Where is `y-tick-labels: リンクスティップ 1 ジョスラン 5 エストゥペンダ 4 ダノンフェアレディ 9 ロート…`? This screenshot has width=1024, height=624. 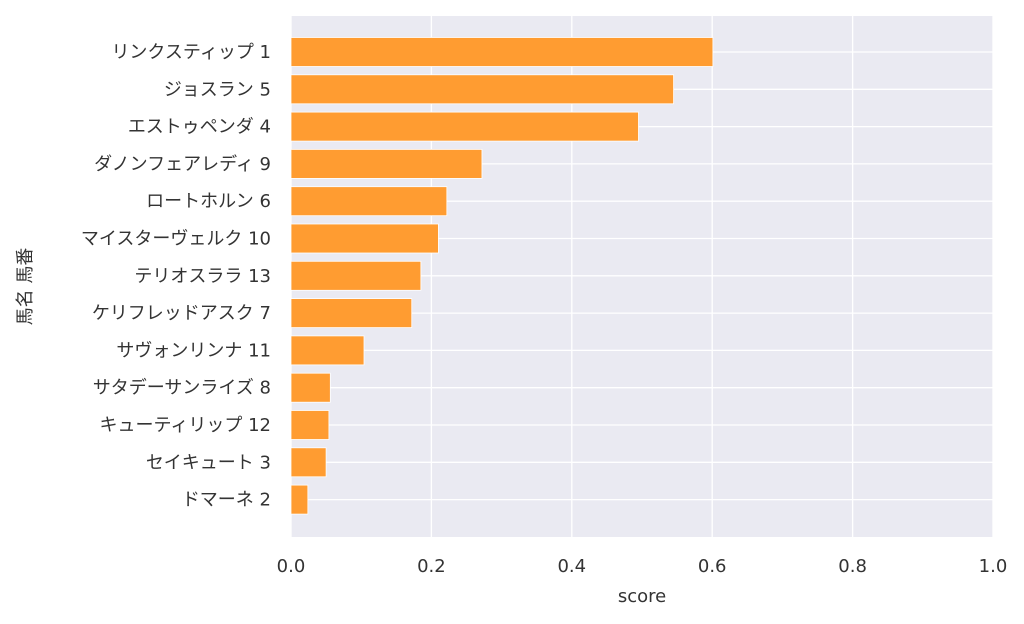 y-tick-labels: リンクスティップ 1 ジョスラン 5 エストゥペンダ 4 ダノンフェアレディ 9 ロート… is located at coordinates (176, 276).